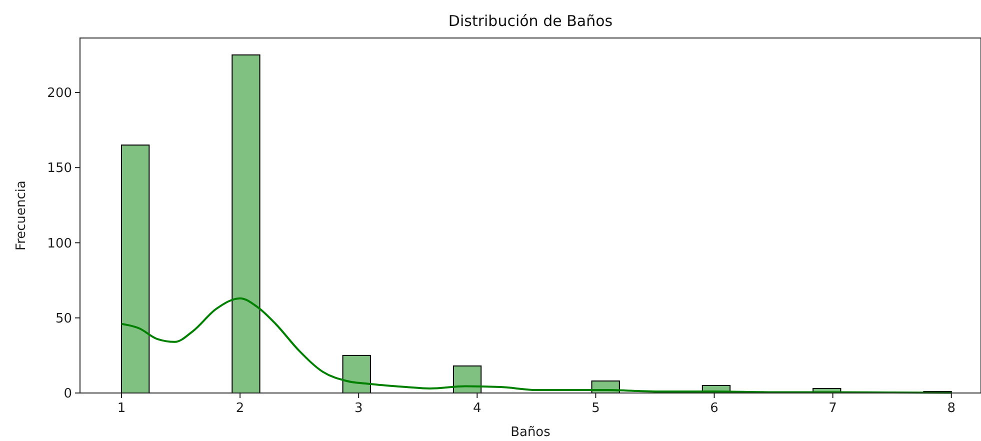 The width and height of the screenshot is (981, 441). I want to click on y-tick-label: 50, so click(63, 318).